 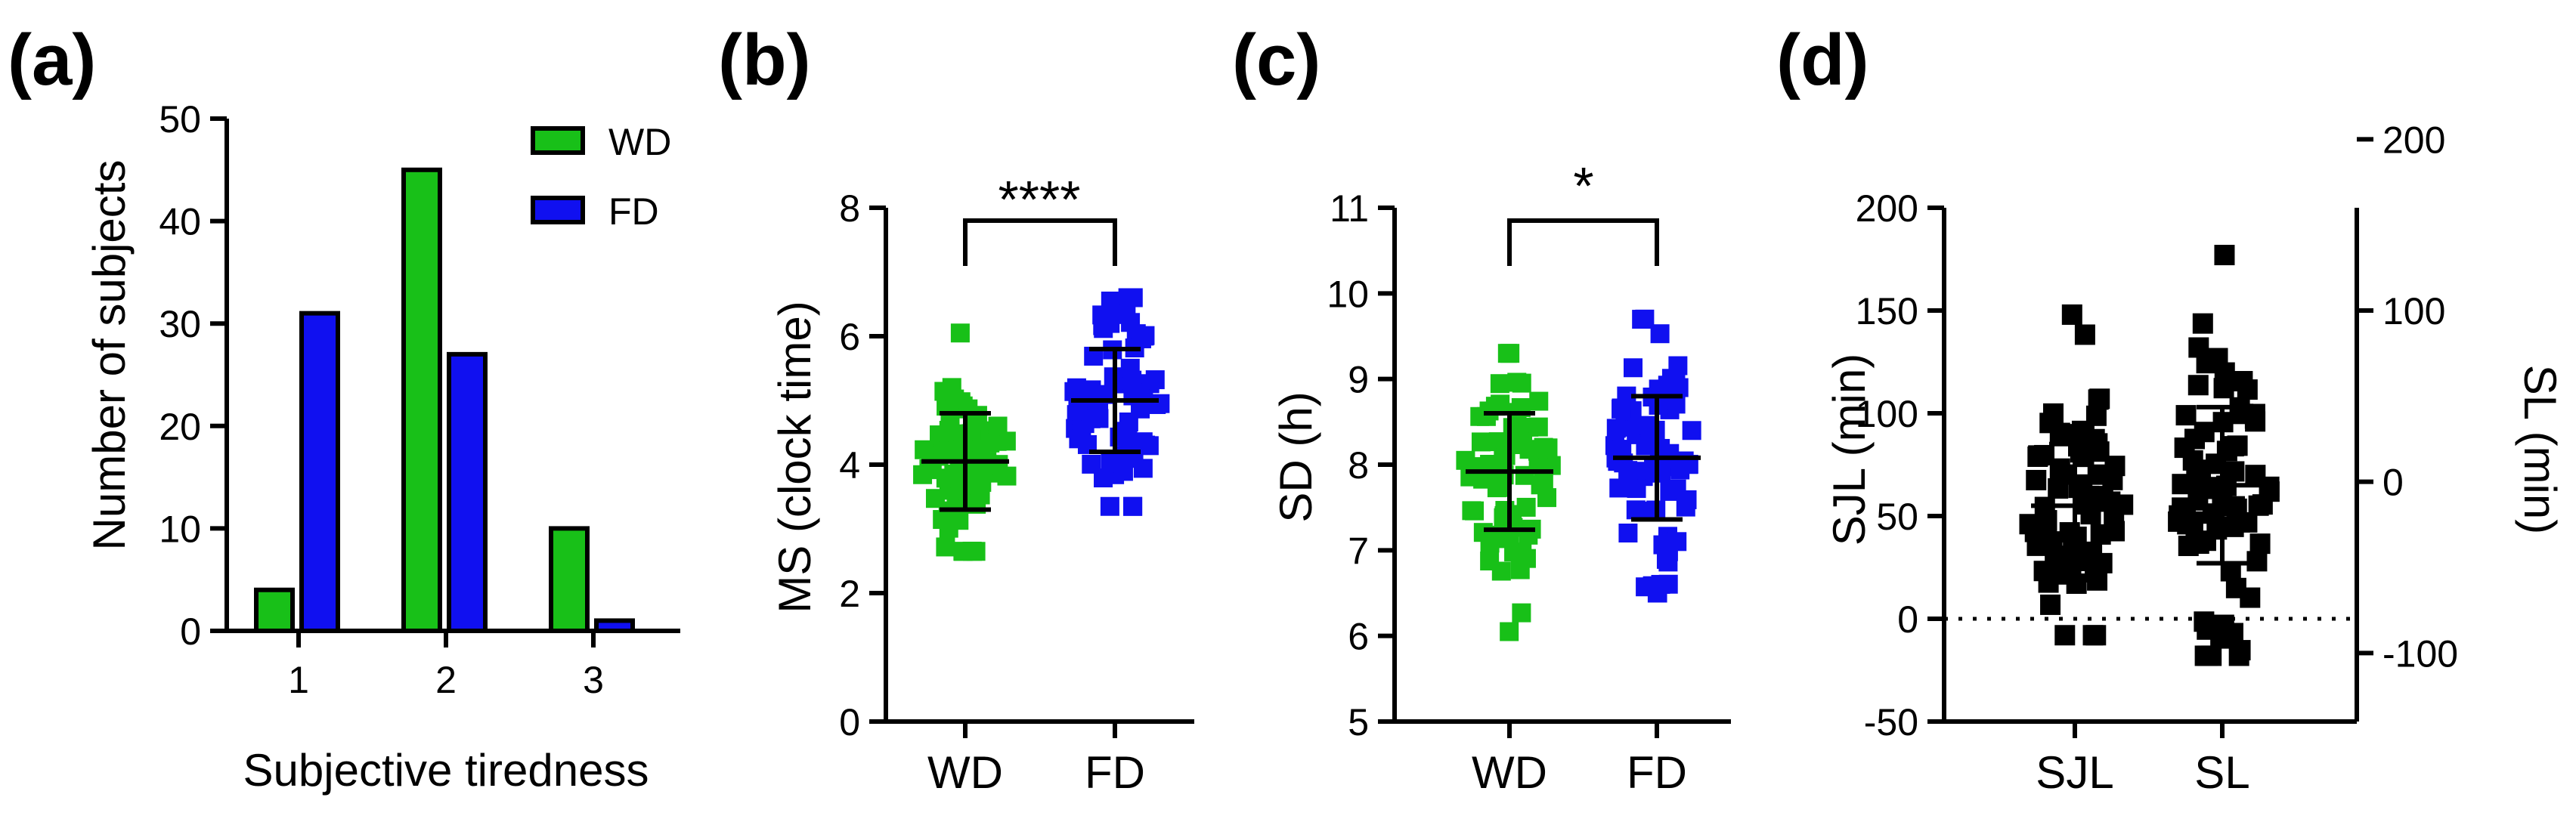 What do you see at coordinates (639, 142) in the screenshot?
I see `legend-label-wd: WD` at bounding box center [639, 142].